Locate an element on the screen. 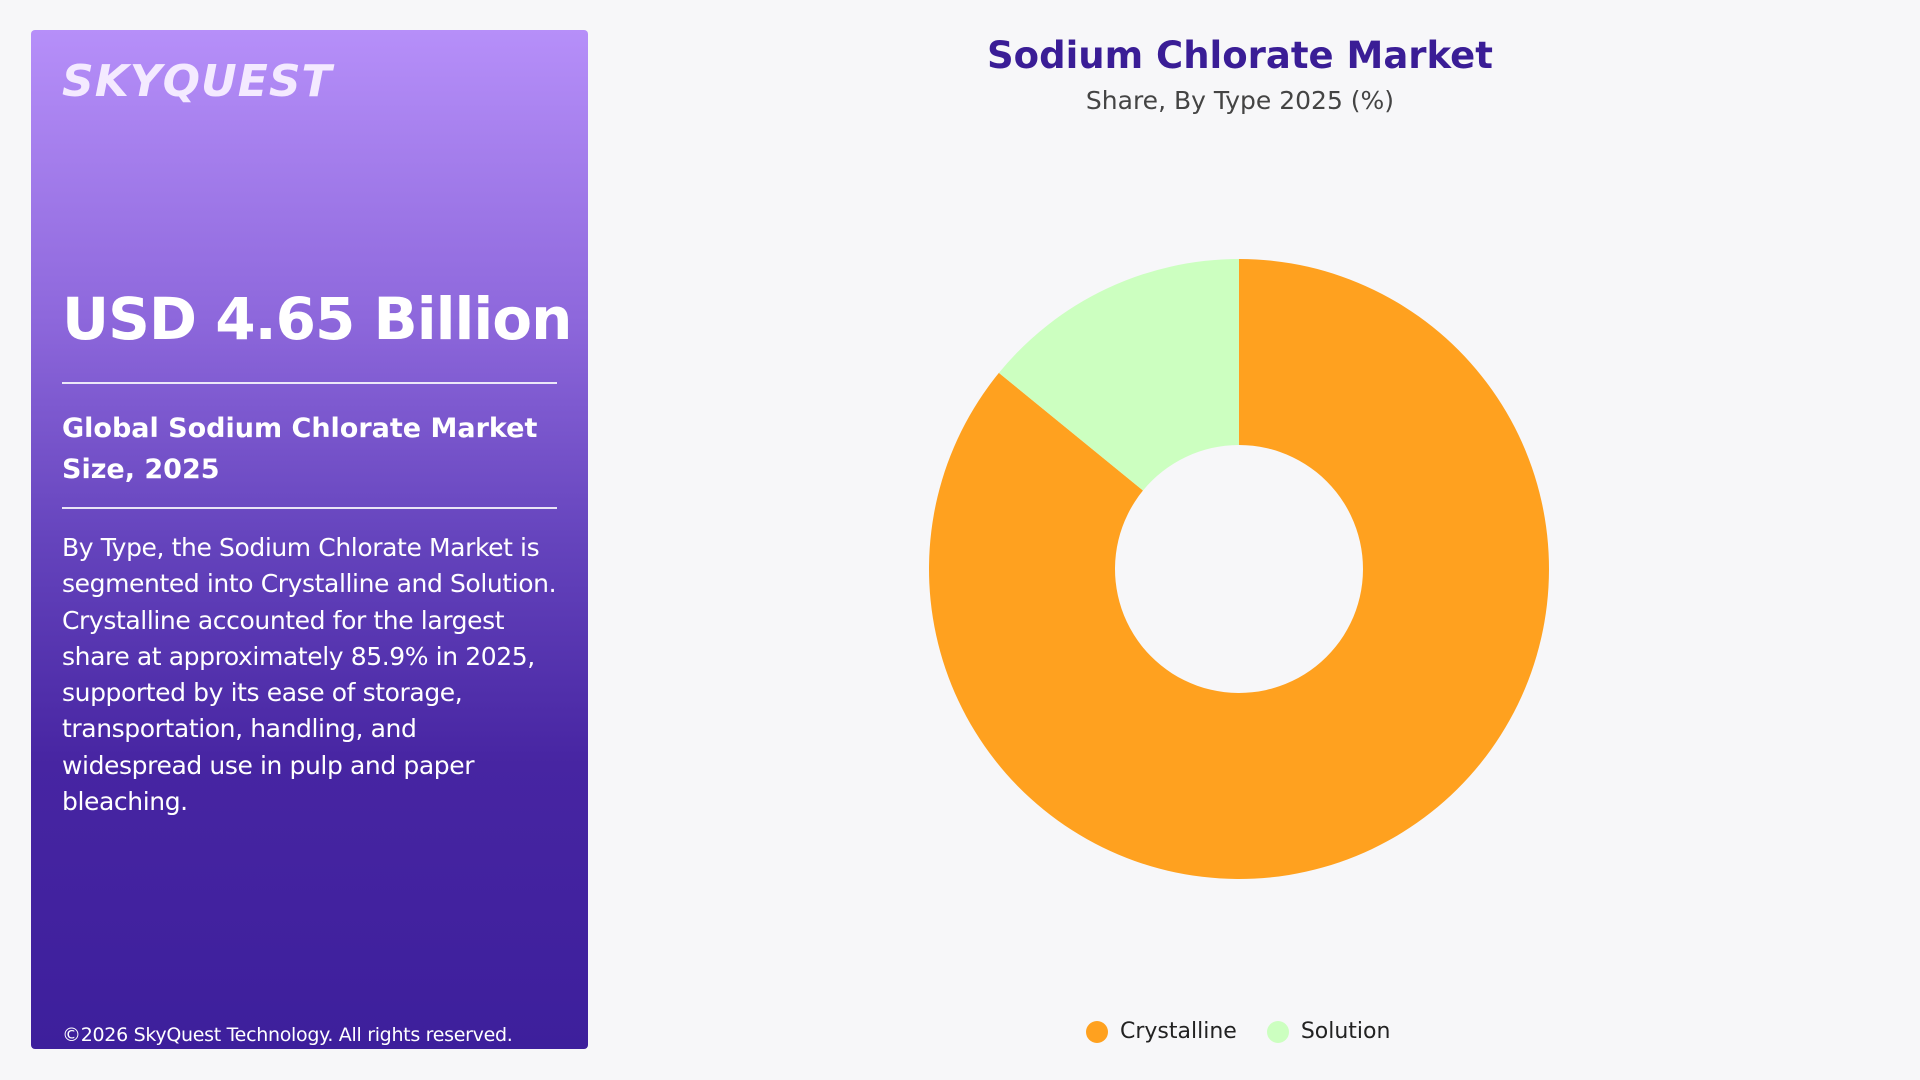 The height and width of the screenshot is (1080, 1920). market-size-headline: USD 4.65 Billion is located at coordinates (317, 319).